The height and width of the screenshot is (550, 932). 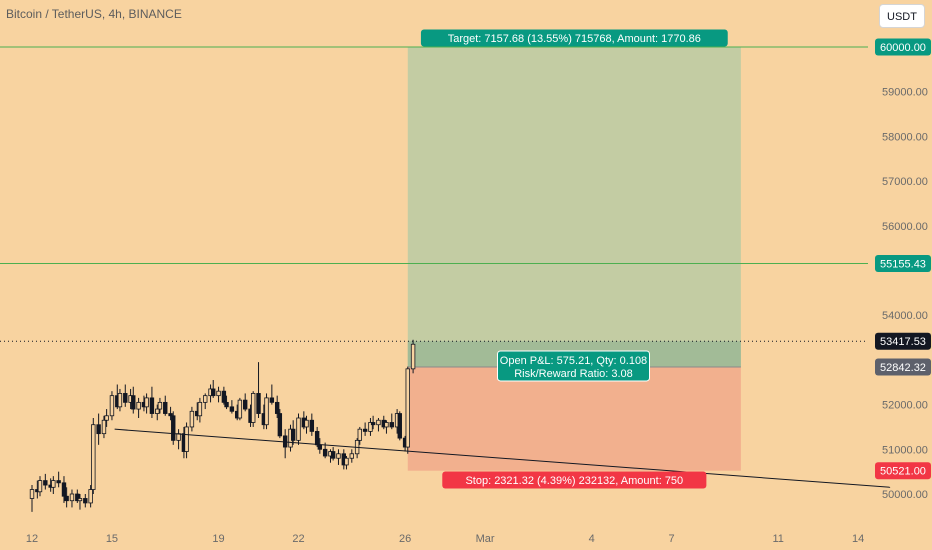 What do you see at coordinates (574, 418) in the screenshot?
I see `stop-zone` at bounding box center [574, 418].